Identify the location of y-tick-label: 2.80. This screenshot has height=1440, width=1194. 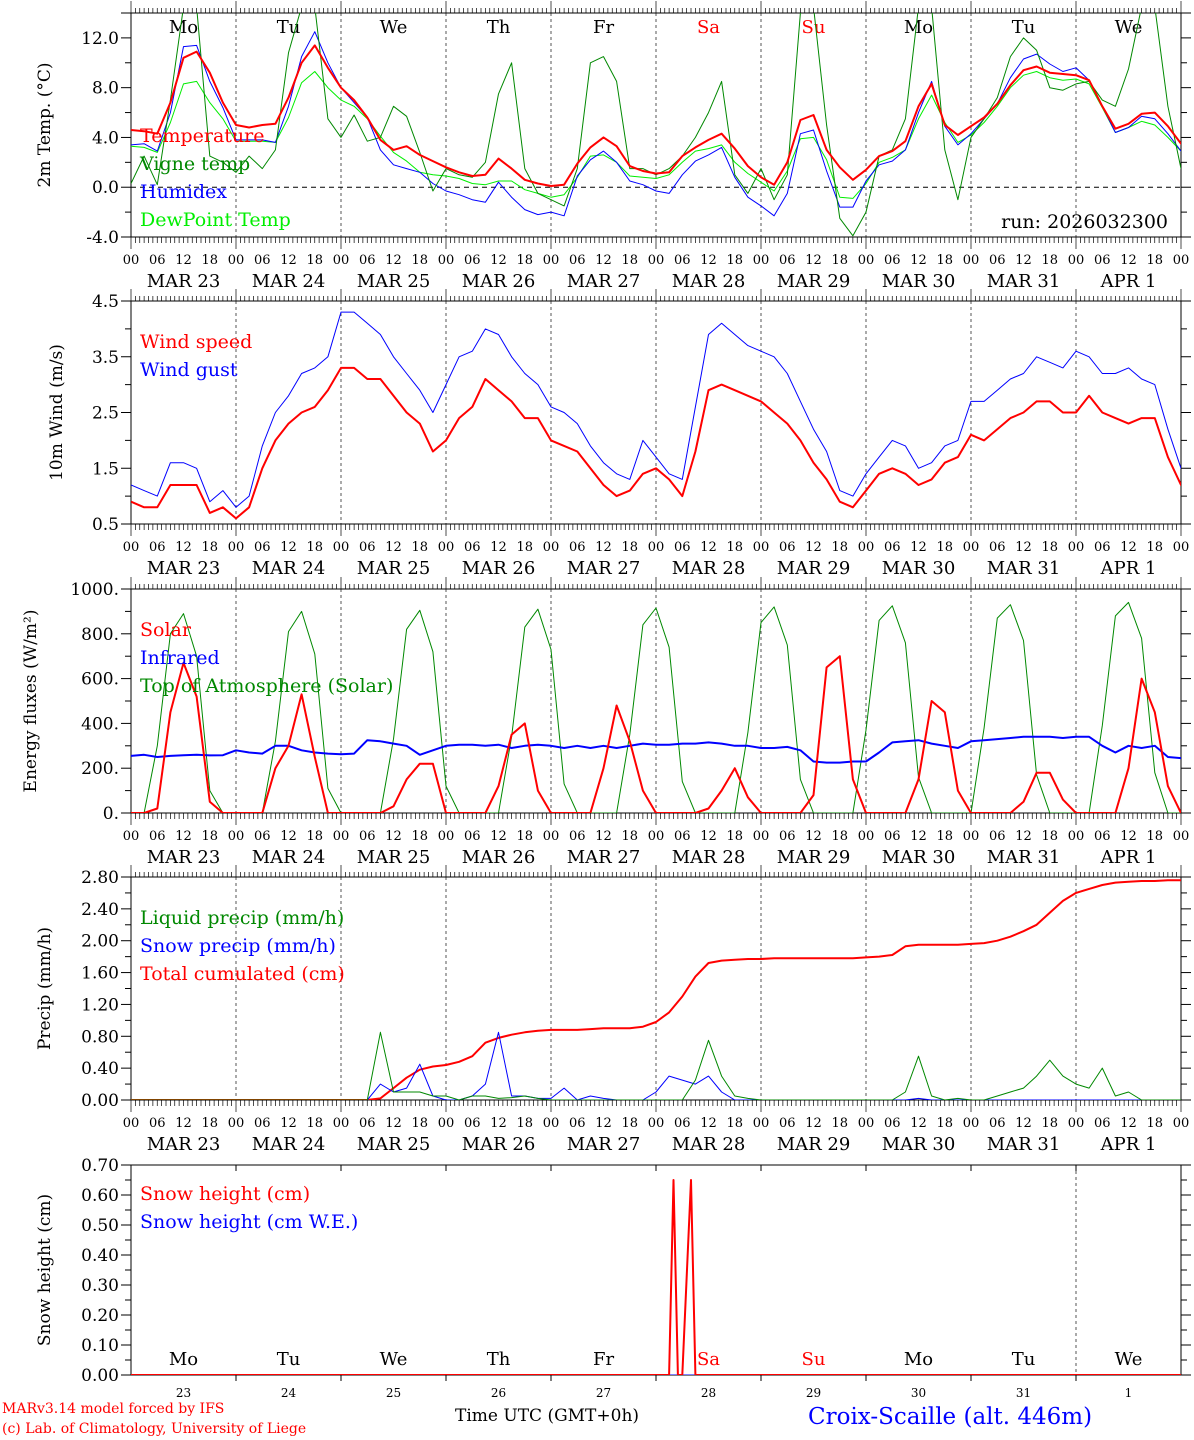
(100, 878).